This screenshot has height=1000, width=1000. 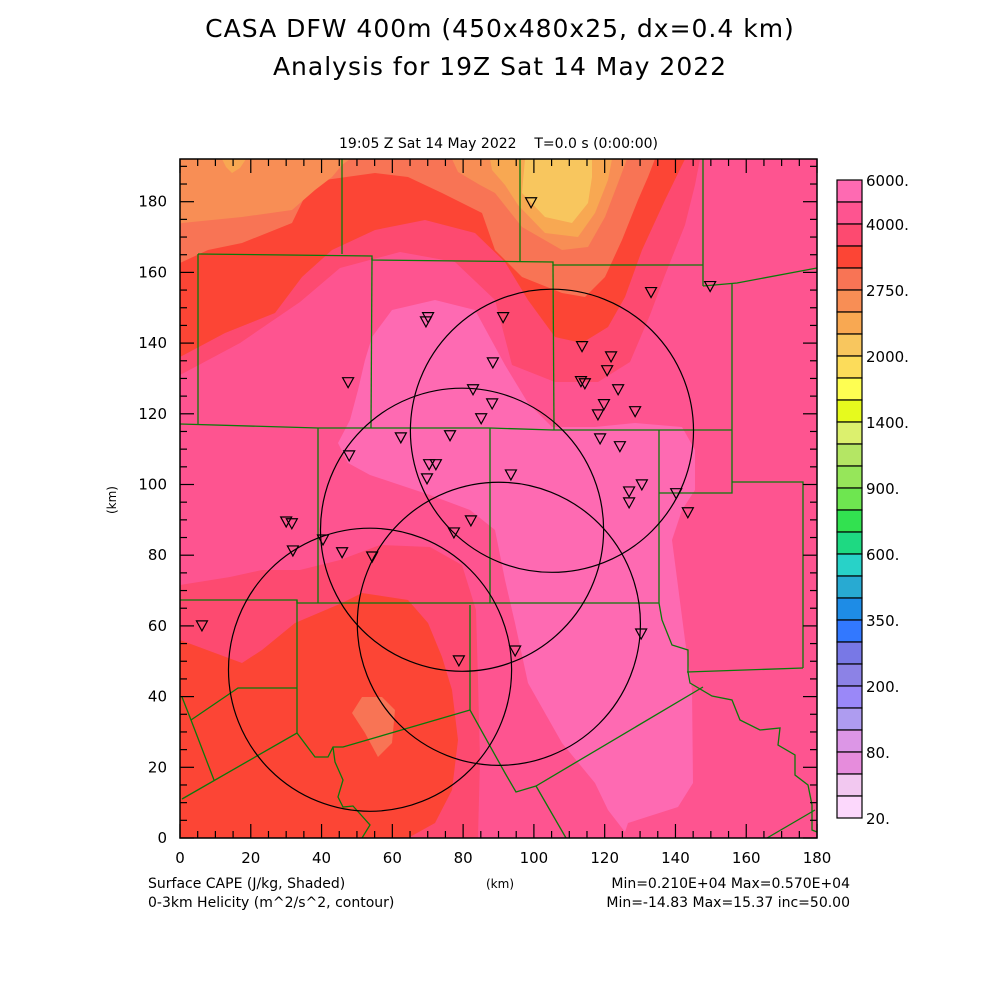 What do you see at coordinates (887, 225) in the screenshot?
I see `colorbar-label: 4000.` at bounding box center [887, 225].